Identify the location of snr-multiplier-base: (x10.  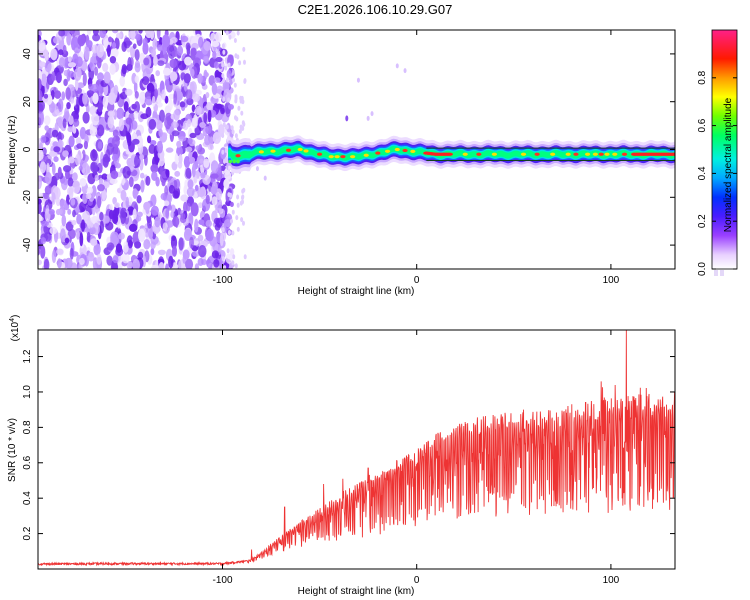
(15, 331).